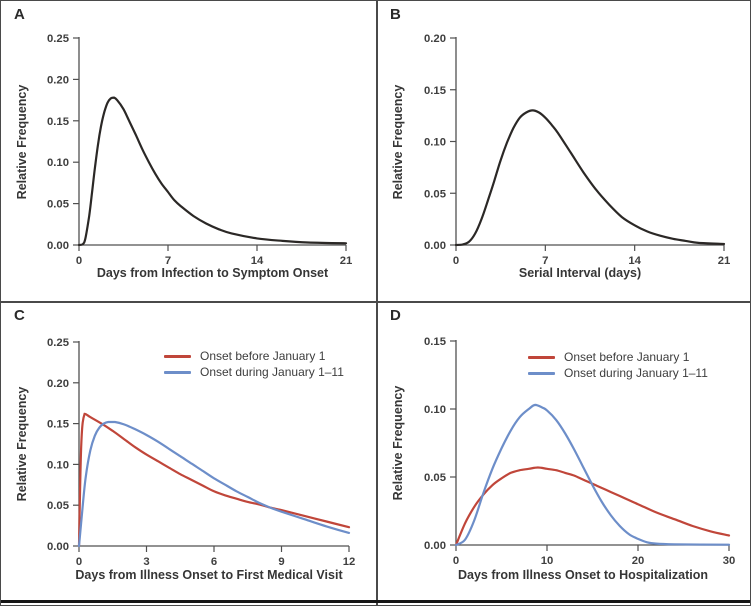  What do you see at coordinates (349, 562) in the screenshot?
I see `x-tick-label: 12` at bounding box center [349, 562].